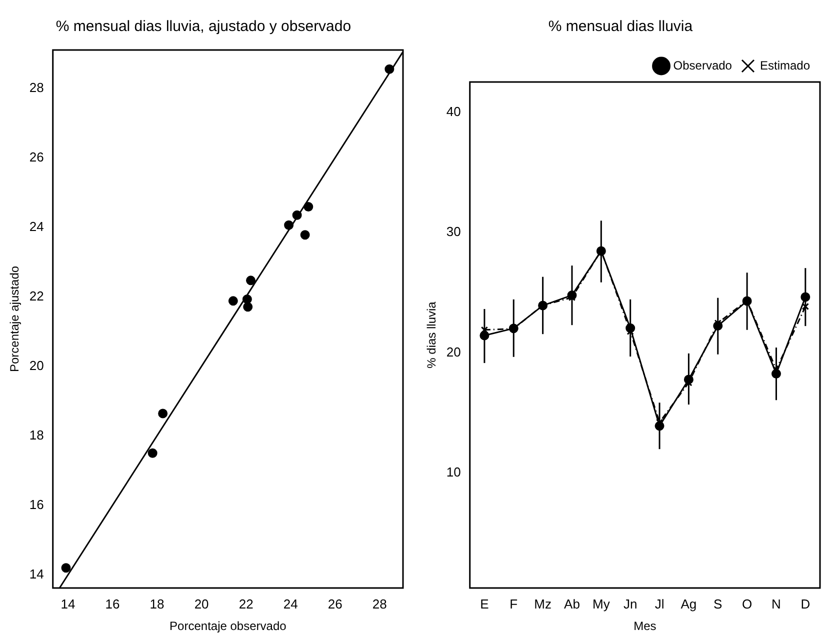  Describe the element at coordinates (36, 156) in the screenshot. I see `y-tick-label: 26` at that location.